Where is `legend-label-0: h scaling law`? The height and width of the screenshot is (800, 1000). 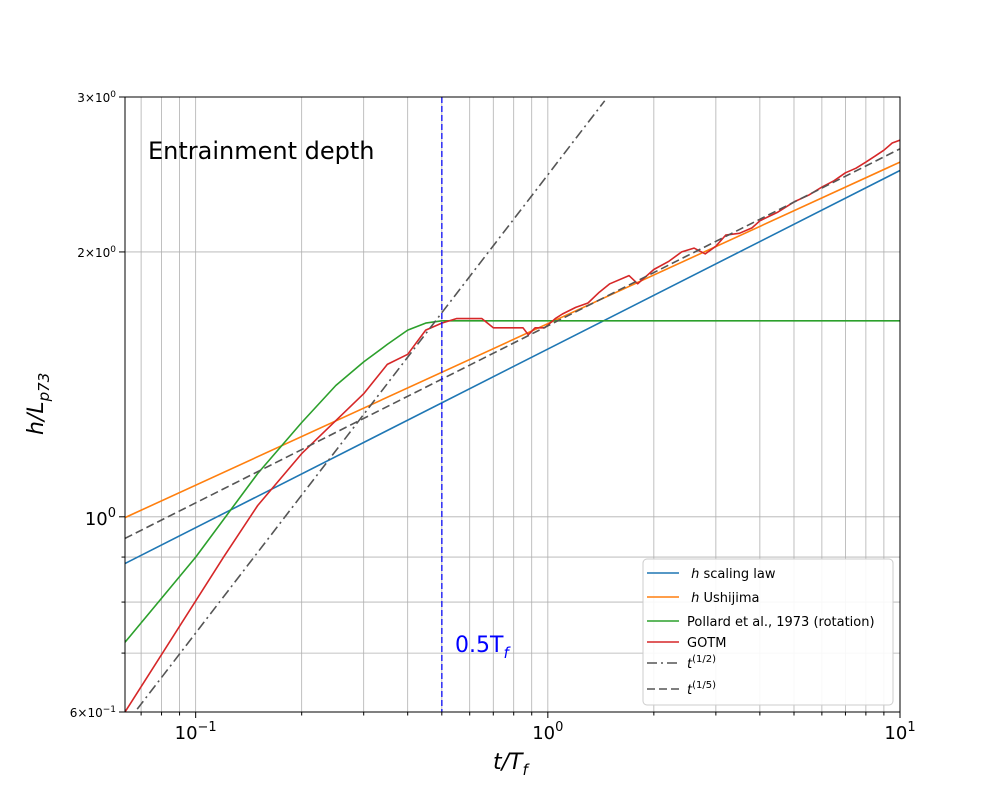 legend-label-0: h scaling law is located at coordinates (731, 574).